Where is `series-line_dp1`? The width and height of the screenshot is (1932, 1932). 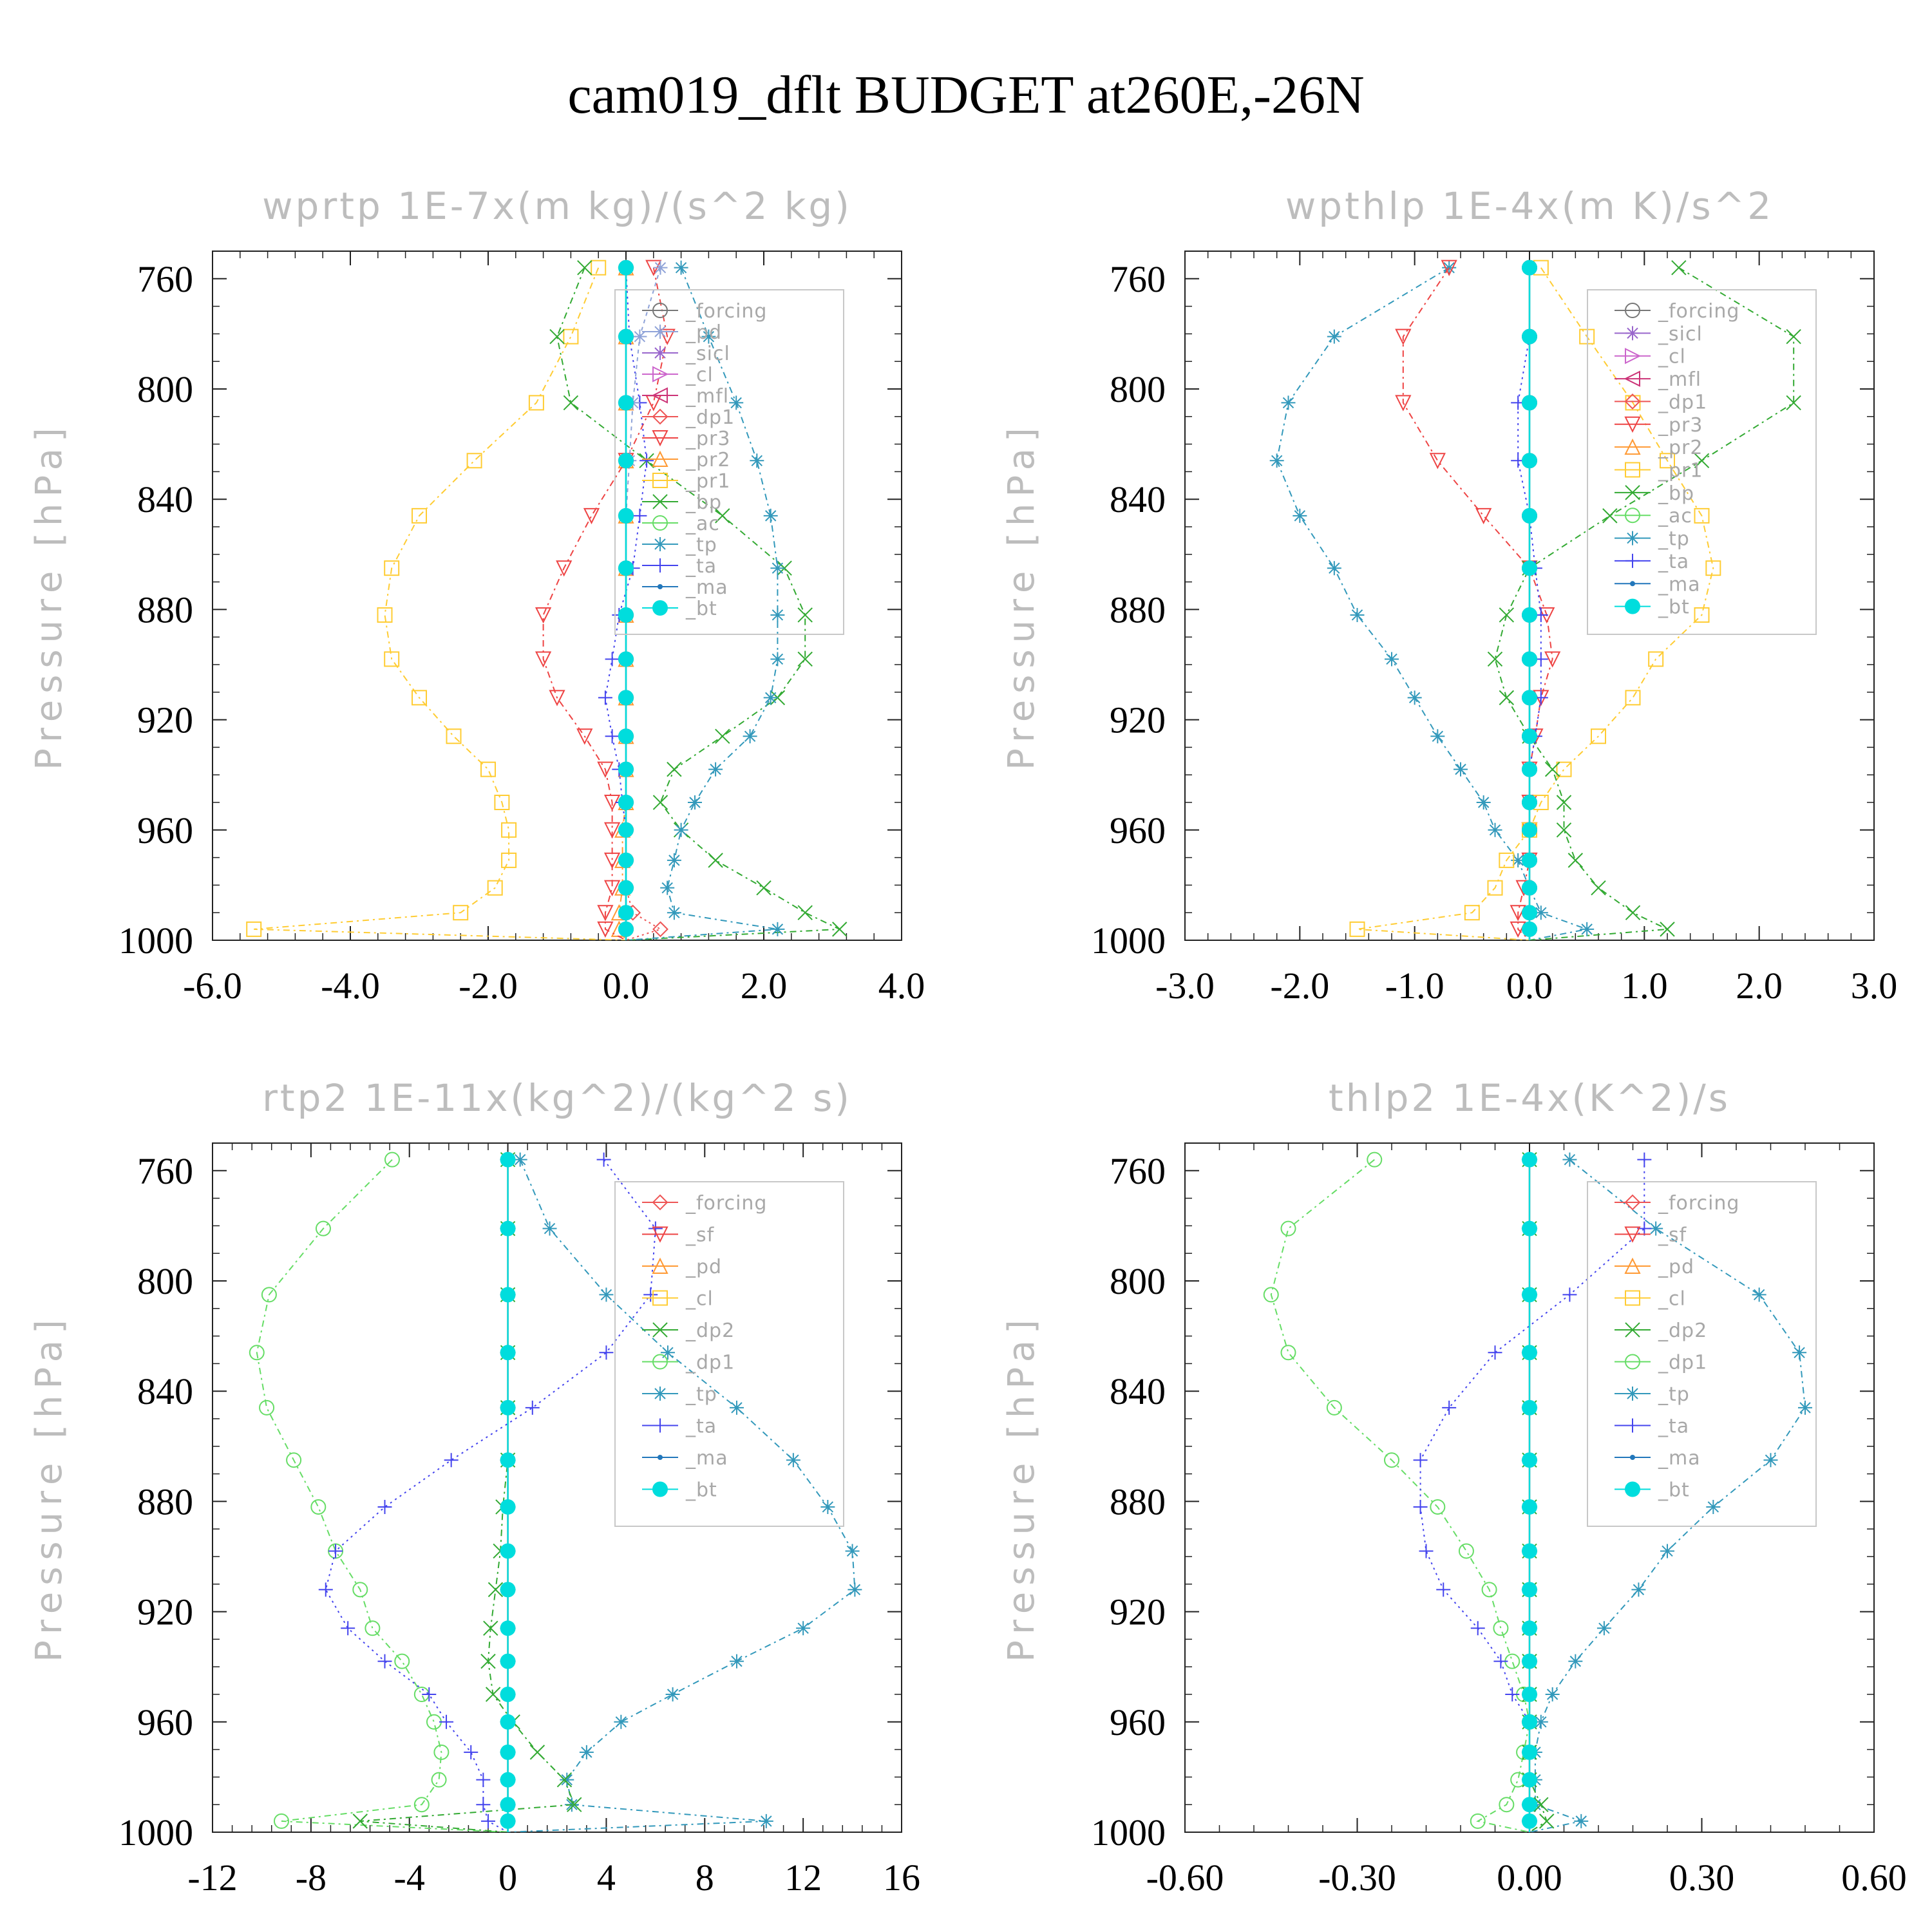
series-line_dp1 is located at coordinates (382, 1496).